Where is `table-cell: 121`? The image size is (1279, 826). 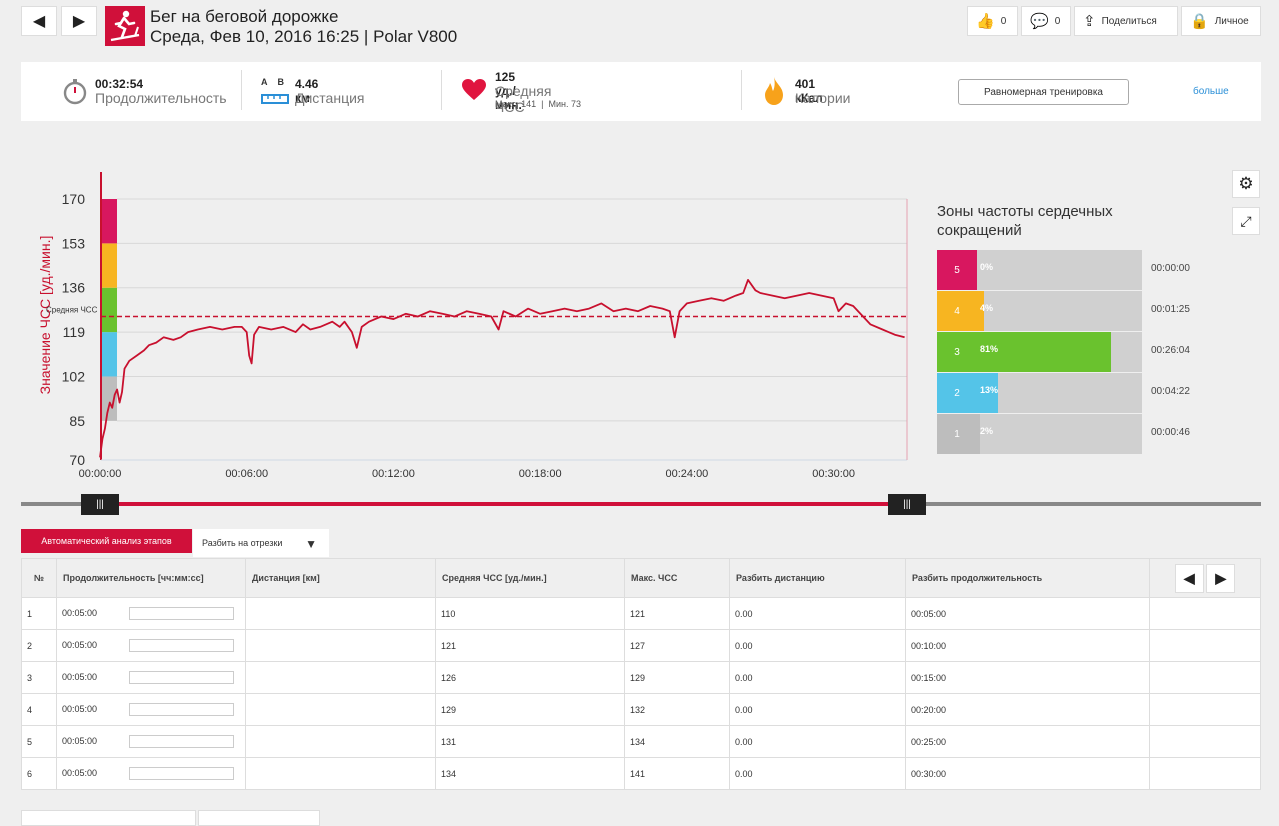
table-cell: 121 is located at coordinates (530, 645).